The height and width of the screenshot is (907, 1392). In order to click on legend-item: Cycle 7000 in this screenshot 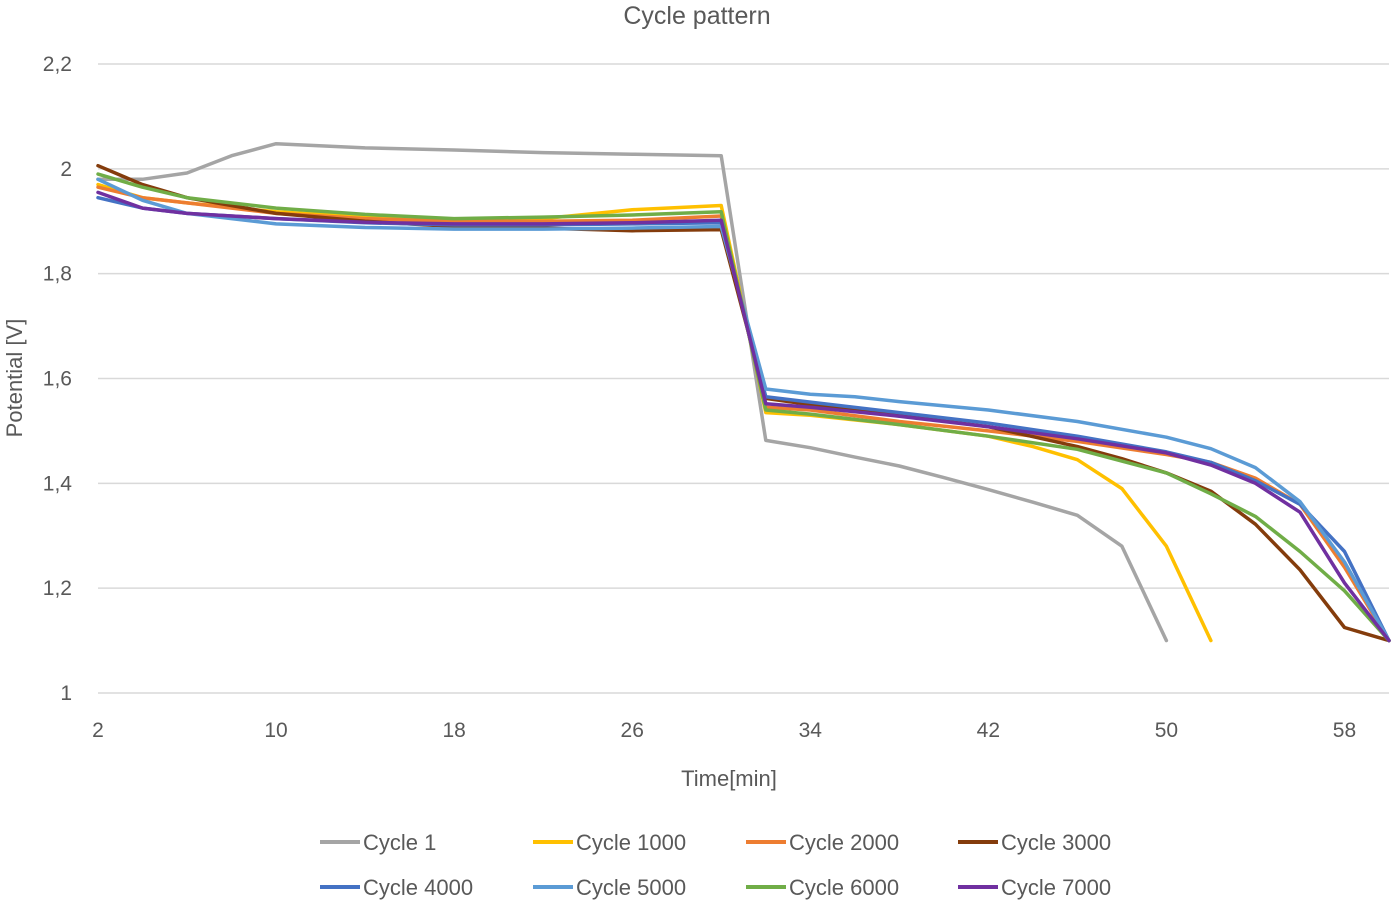, I will do `click(1034, 887)`.